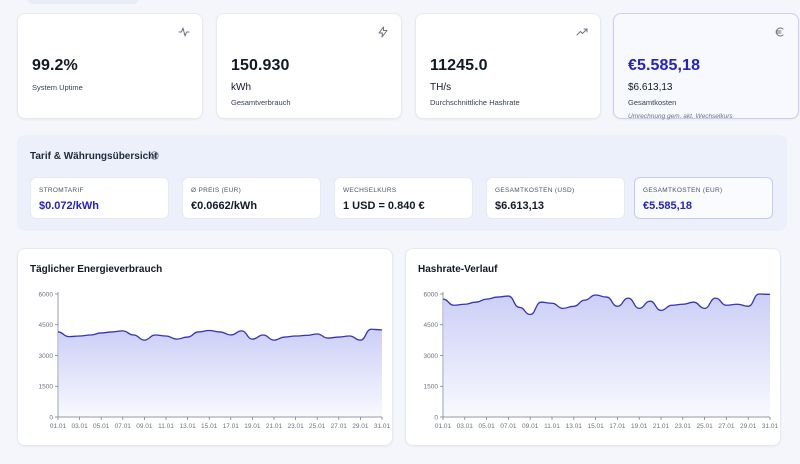  I want to click on stat-card-hashrate: 11245.0 TH/s Durchschnittliche Hashrate, so click(508, 66).